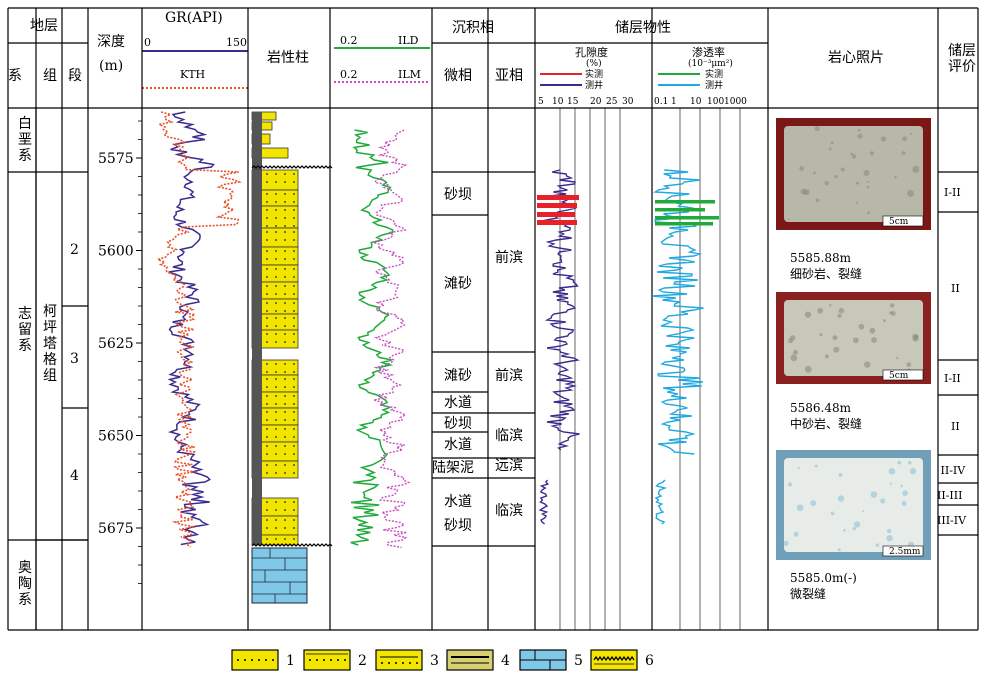 Image resolution: width=985 pixels, height=685 pixels. What do you see at coordinates (75, 76) in the screenshot?
I see `hdr-member: 段` at bounding box center [75, 76].